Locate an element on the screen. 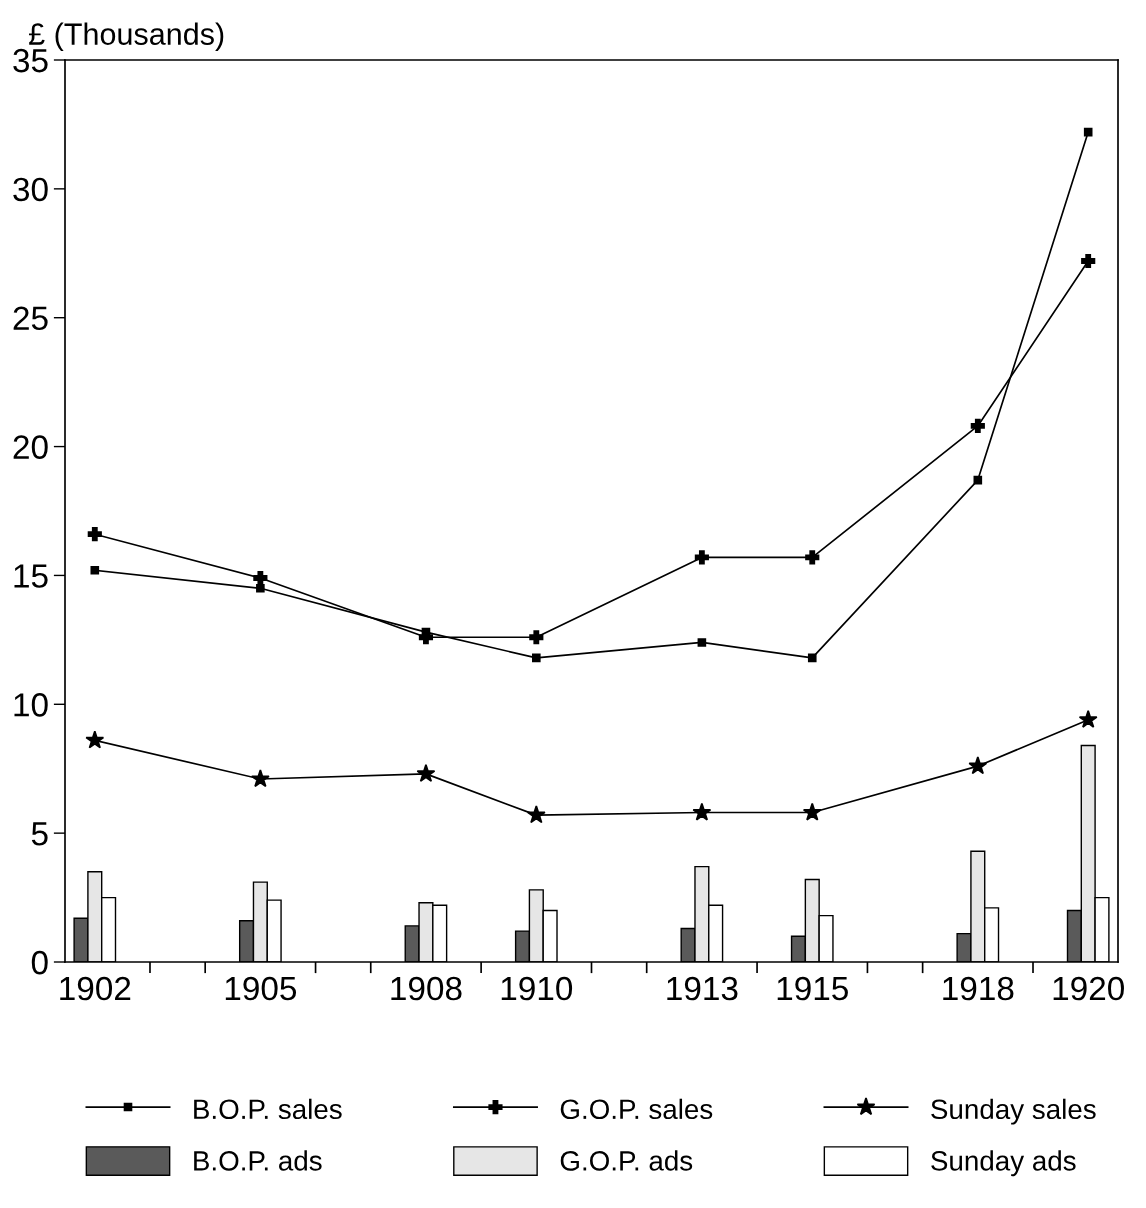 The image size is (1146, 1208). x-tick-label: 1918 is located at coordinates (978, 988).